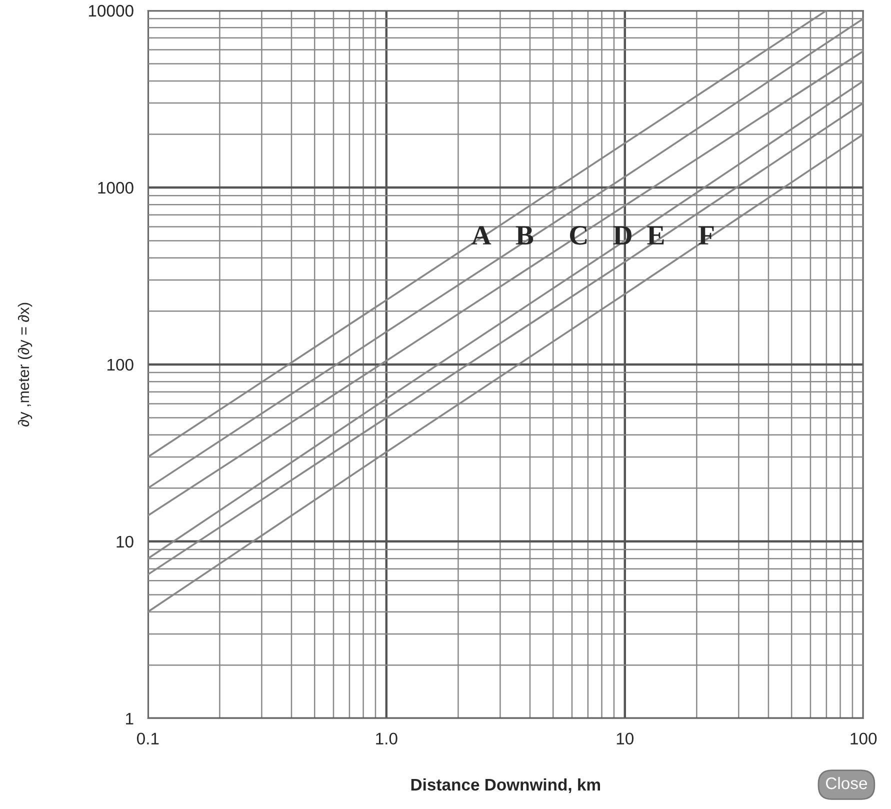 This screenshot has width=891, height=809. What do you see at coordinates (116, 188) in the screenshot?
I see `y-tick-label: 1000` at bounding box center [116, 188].